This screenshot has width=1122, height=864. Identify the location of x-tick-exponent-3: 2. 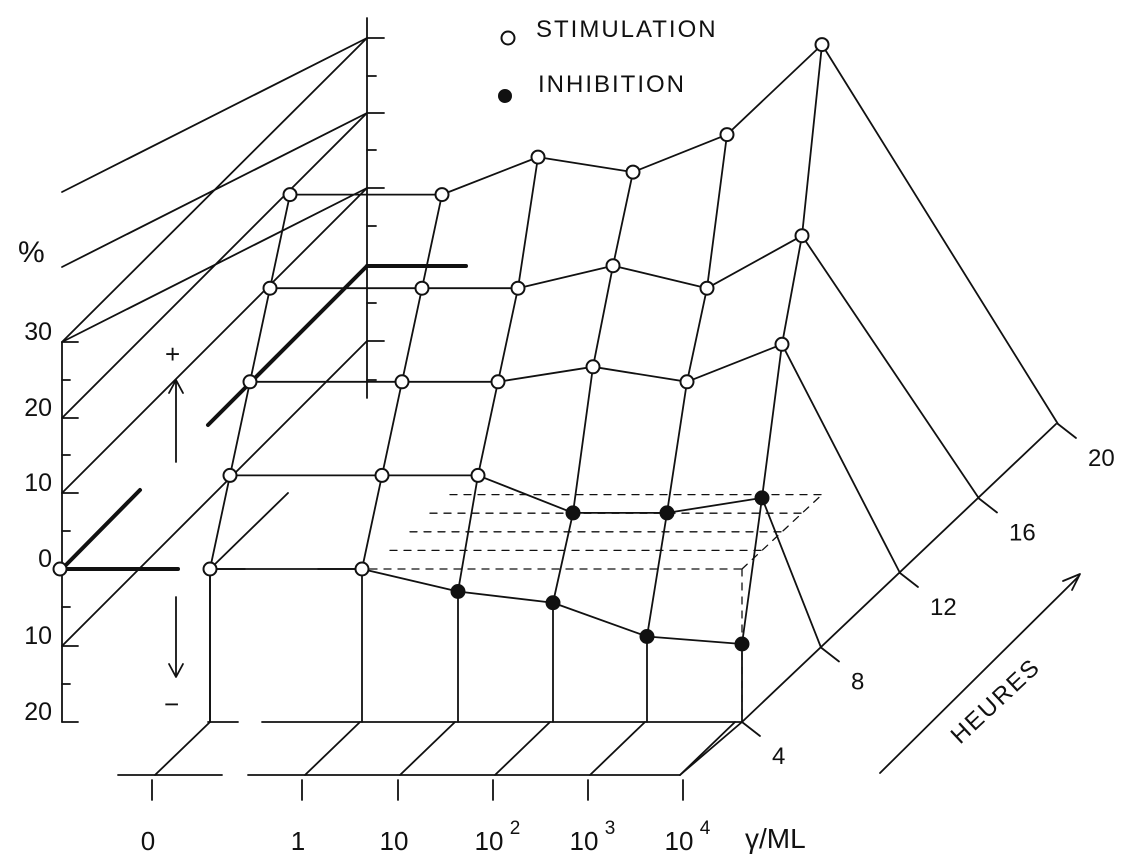
(515, 828).